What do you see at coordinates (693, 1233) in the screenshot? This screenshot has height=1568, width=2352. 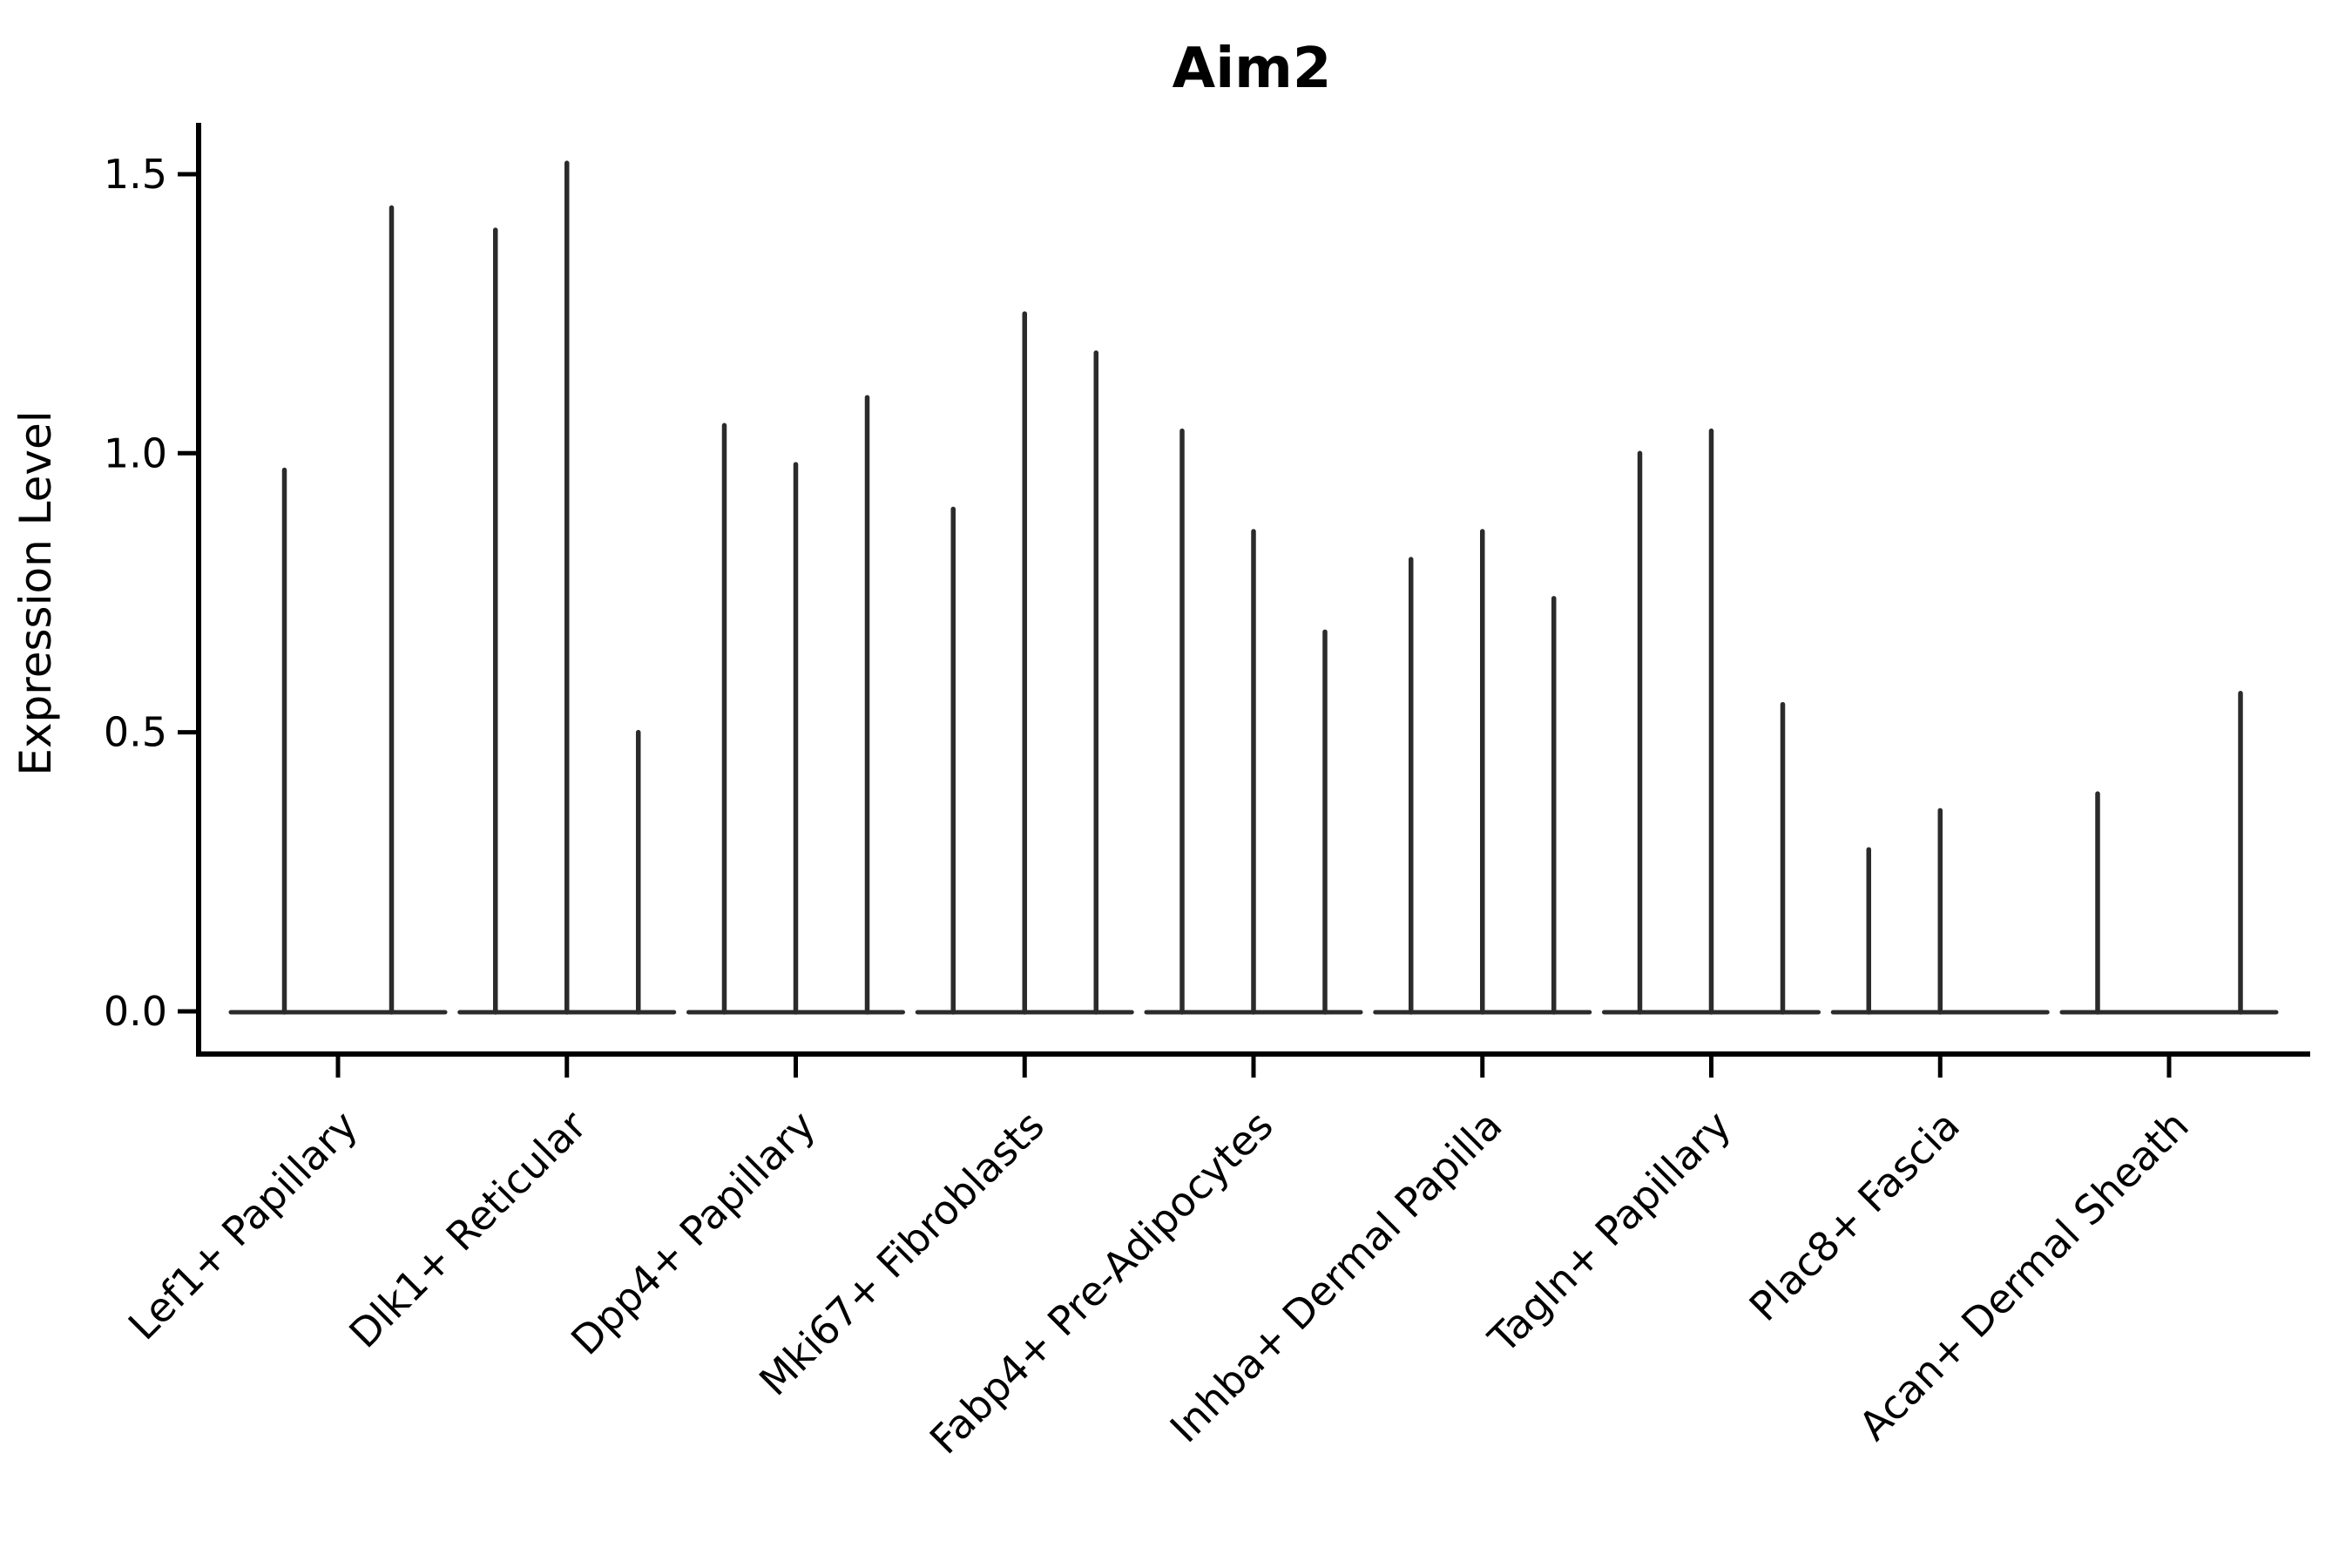 I see `x-tick-label: Dpp4+ Papillary` at bounding box center [693, 1233].